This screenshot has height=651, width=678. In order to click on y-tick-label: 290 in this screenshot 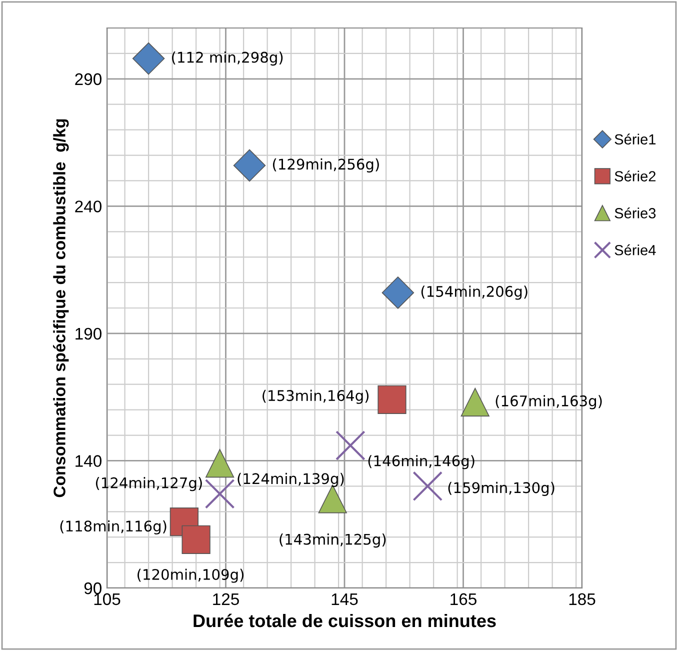, I will do `click(88, 79)`.